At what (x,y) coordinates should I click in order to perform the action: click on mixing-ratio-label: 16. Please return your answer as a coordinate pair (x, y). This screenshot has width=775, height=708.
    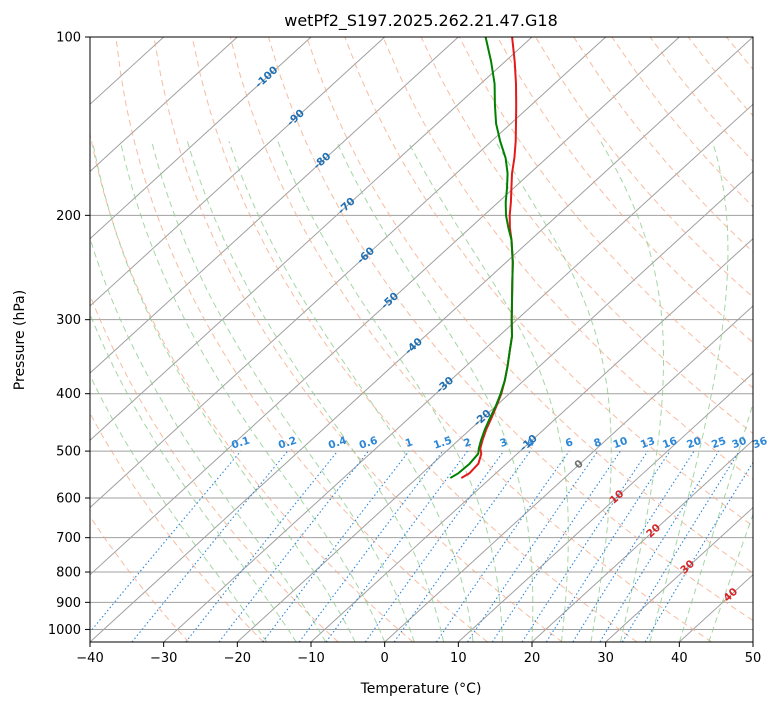
    Looking at the image, I should click on (670, 443).